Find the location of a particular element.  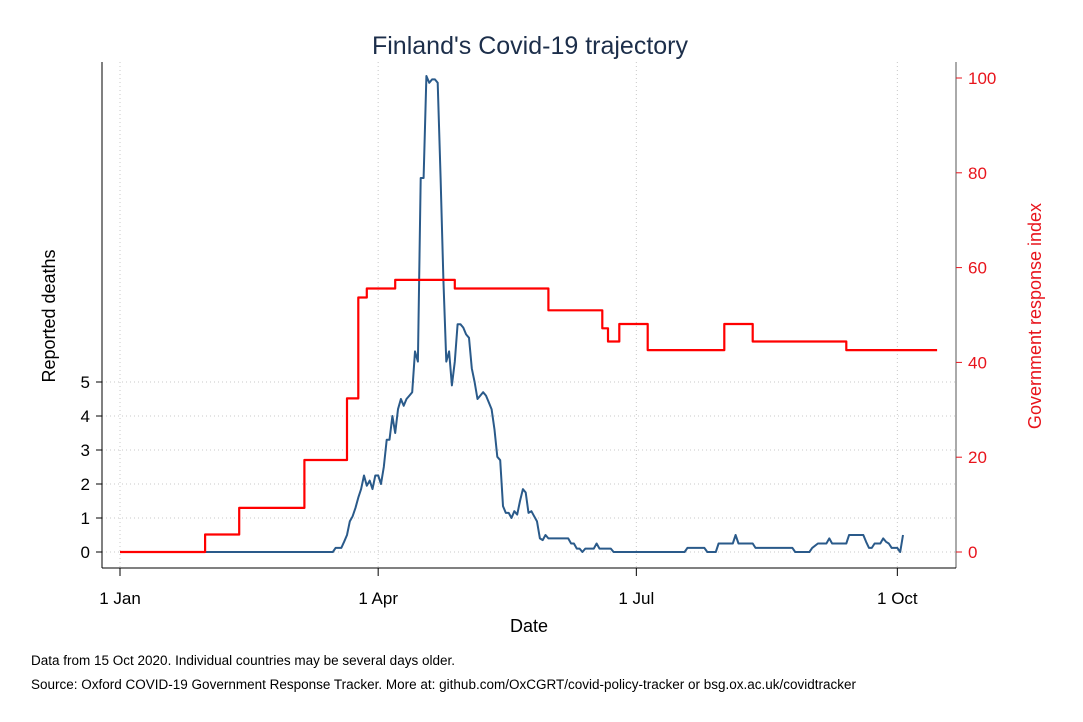

right-tick-label: 40 is located at coordinates (977, 362).